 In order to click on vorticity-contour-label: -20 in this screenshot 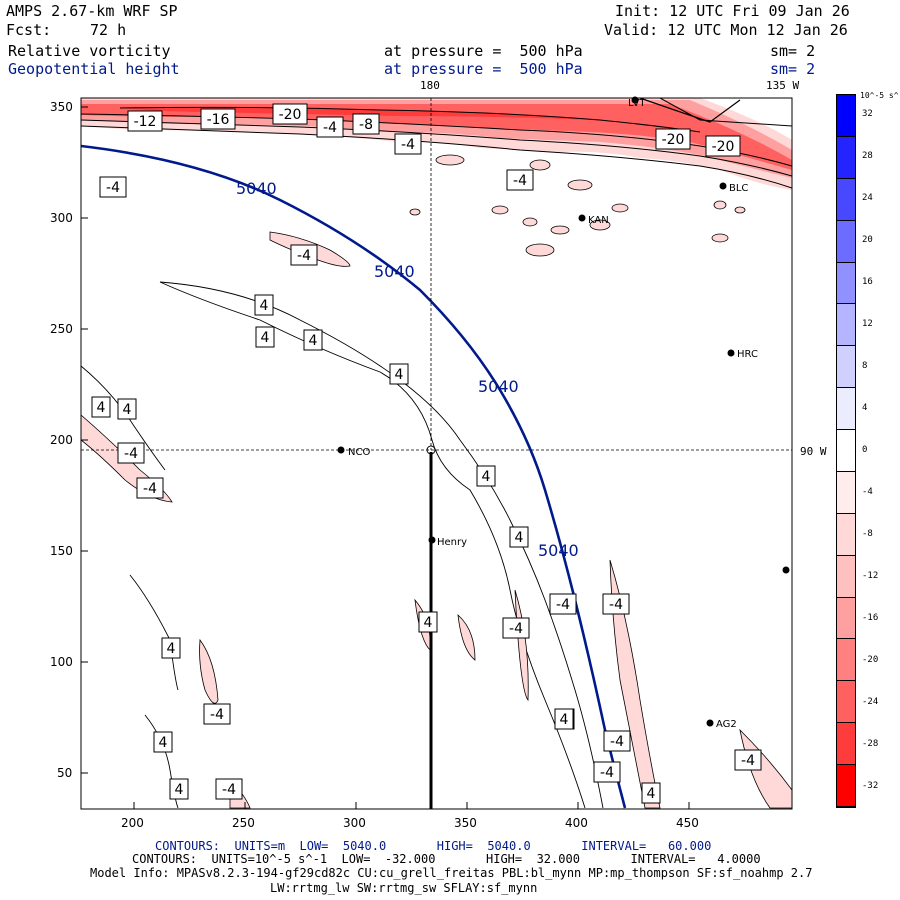, I will do `click(290, 115)`.